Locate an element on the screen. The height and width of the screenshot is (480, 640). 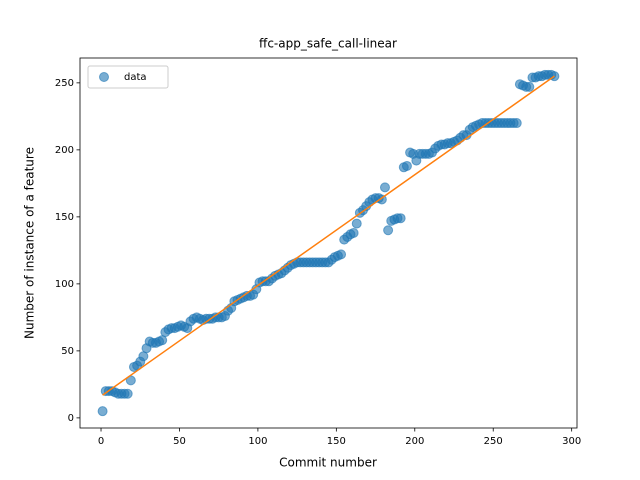
legend-box is located at coordinates (128, 77).